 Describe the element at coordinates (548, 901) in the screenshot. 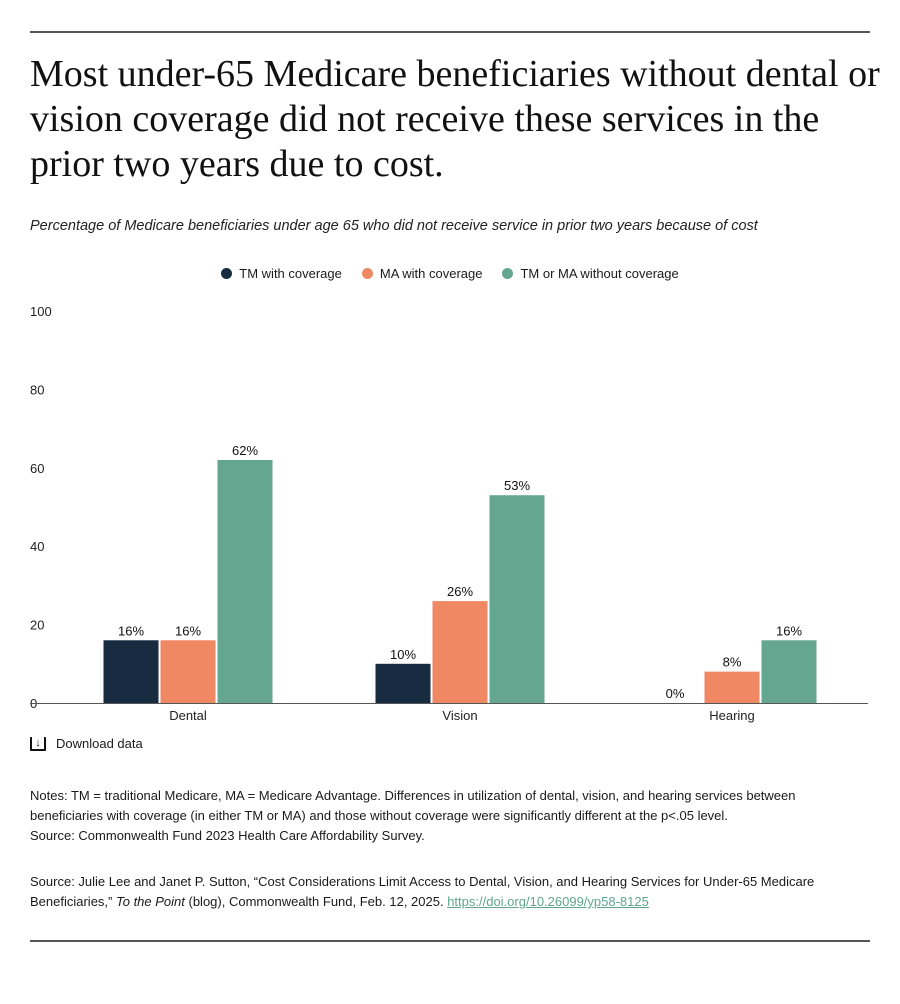

I see `citation-link: https://doi.org/10.26099/yp58-8125` at that location.